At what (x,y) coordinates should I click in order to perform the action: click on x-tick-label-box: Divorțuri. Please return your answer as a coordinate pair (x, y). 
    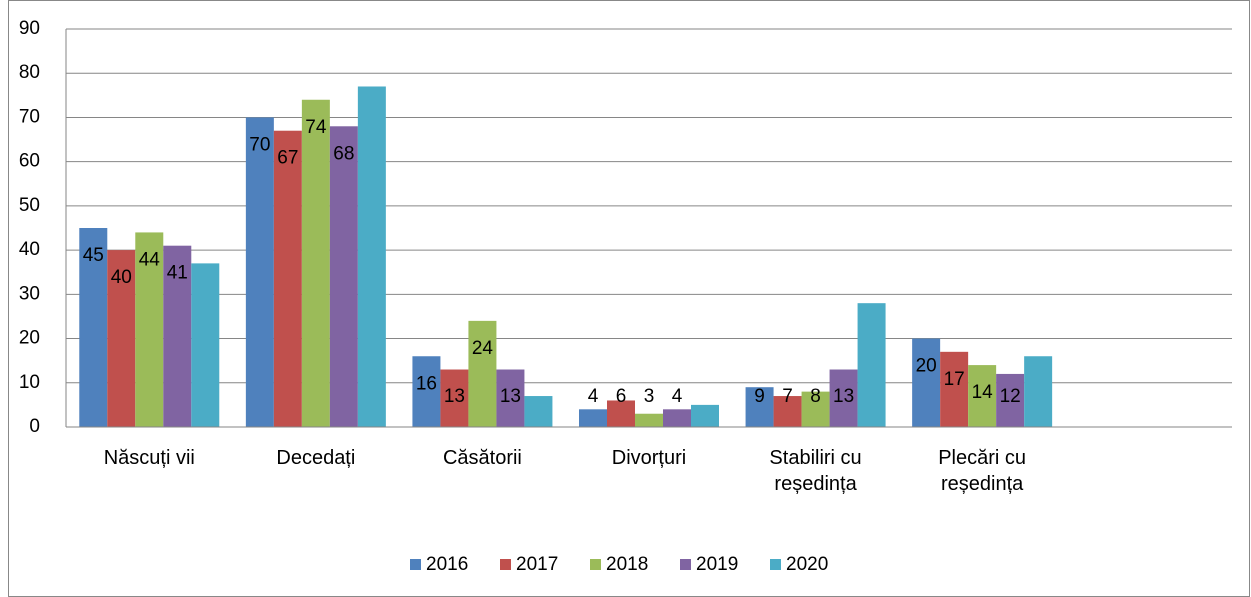
    Looking at the image, I should click on (649, 458).